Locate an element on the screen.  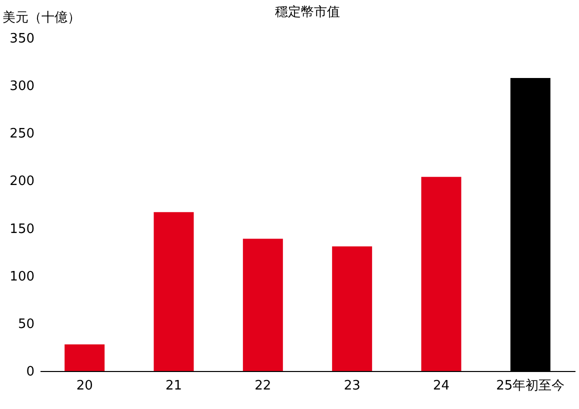
x-tick-label: 23 is located at coordinates (352, 386).